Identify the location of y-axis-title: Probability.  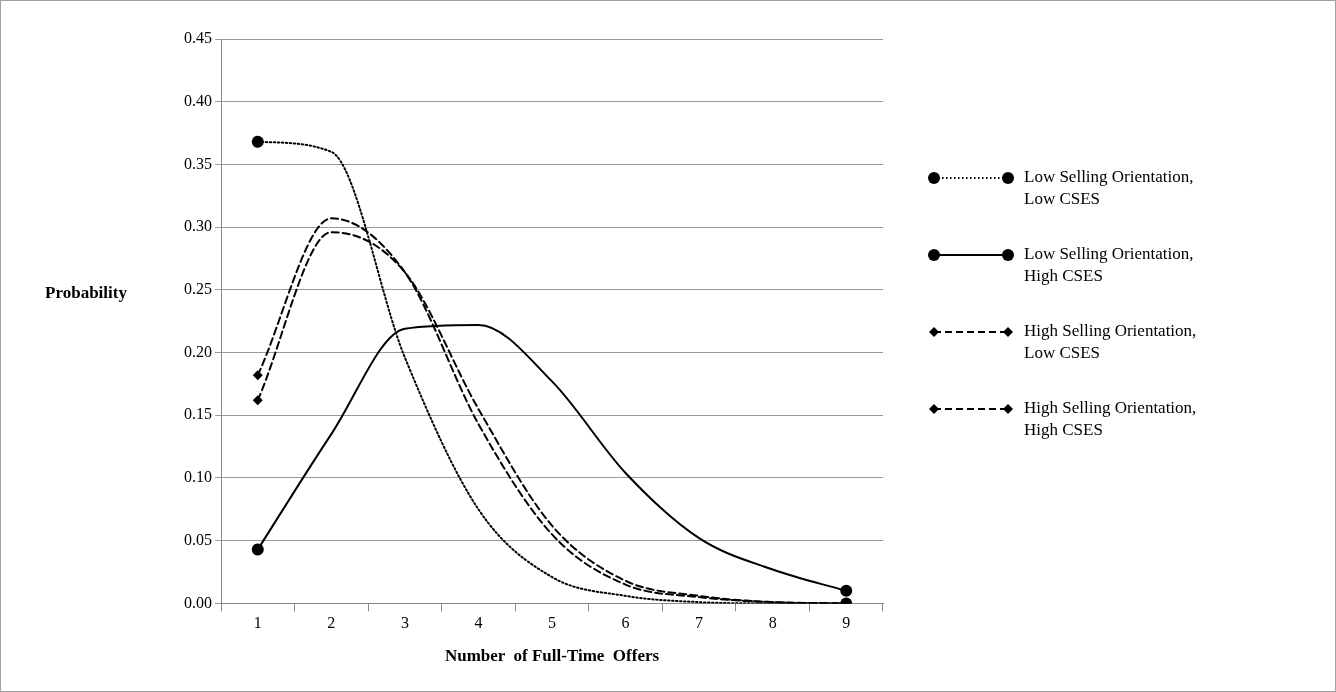
(86, 292).